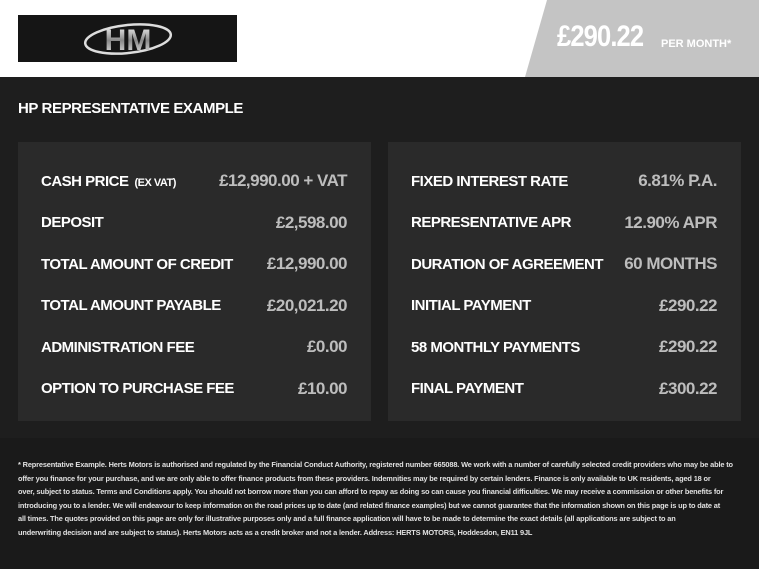  Describe the element at coordinates (696, 44) in the screenshot. I see `per-month-label: PER MONTH*` at that location.